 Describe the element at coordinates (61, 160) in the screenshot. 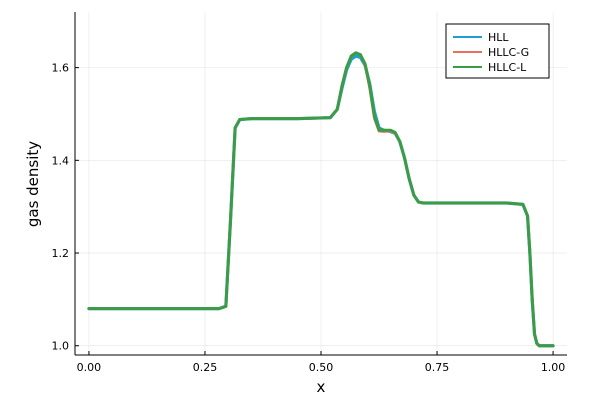

I see `y-tick-label: 1.4` at that location.